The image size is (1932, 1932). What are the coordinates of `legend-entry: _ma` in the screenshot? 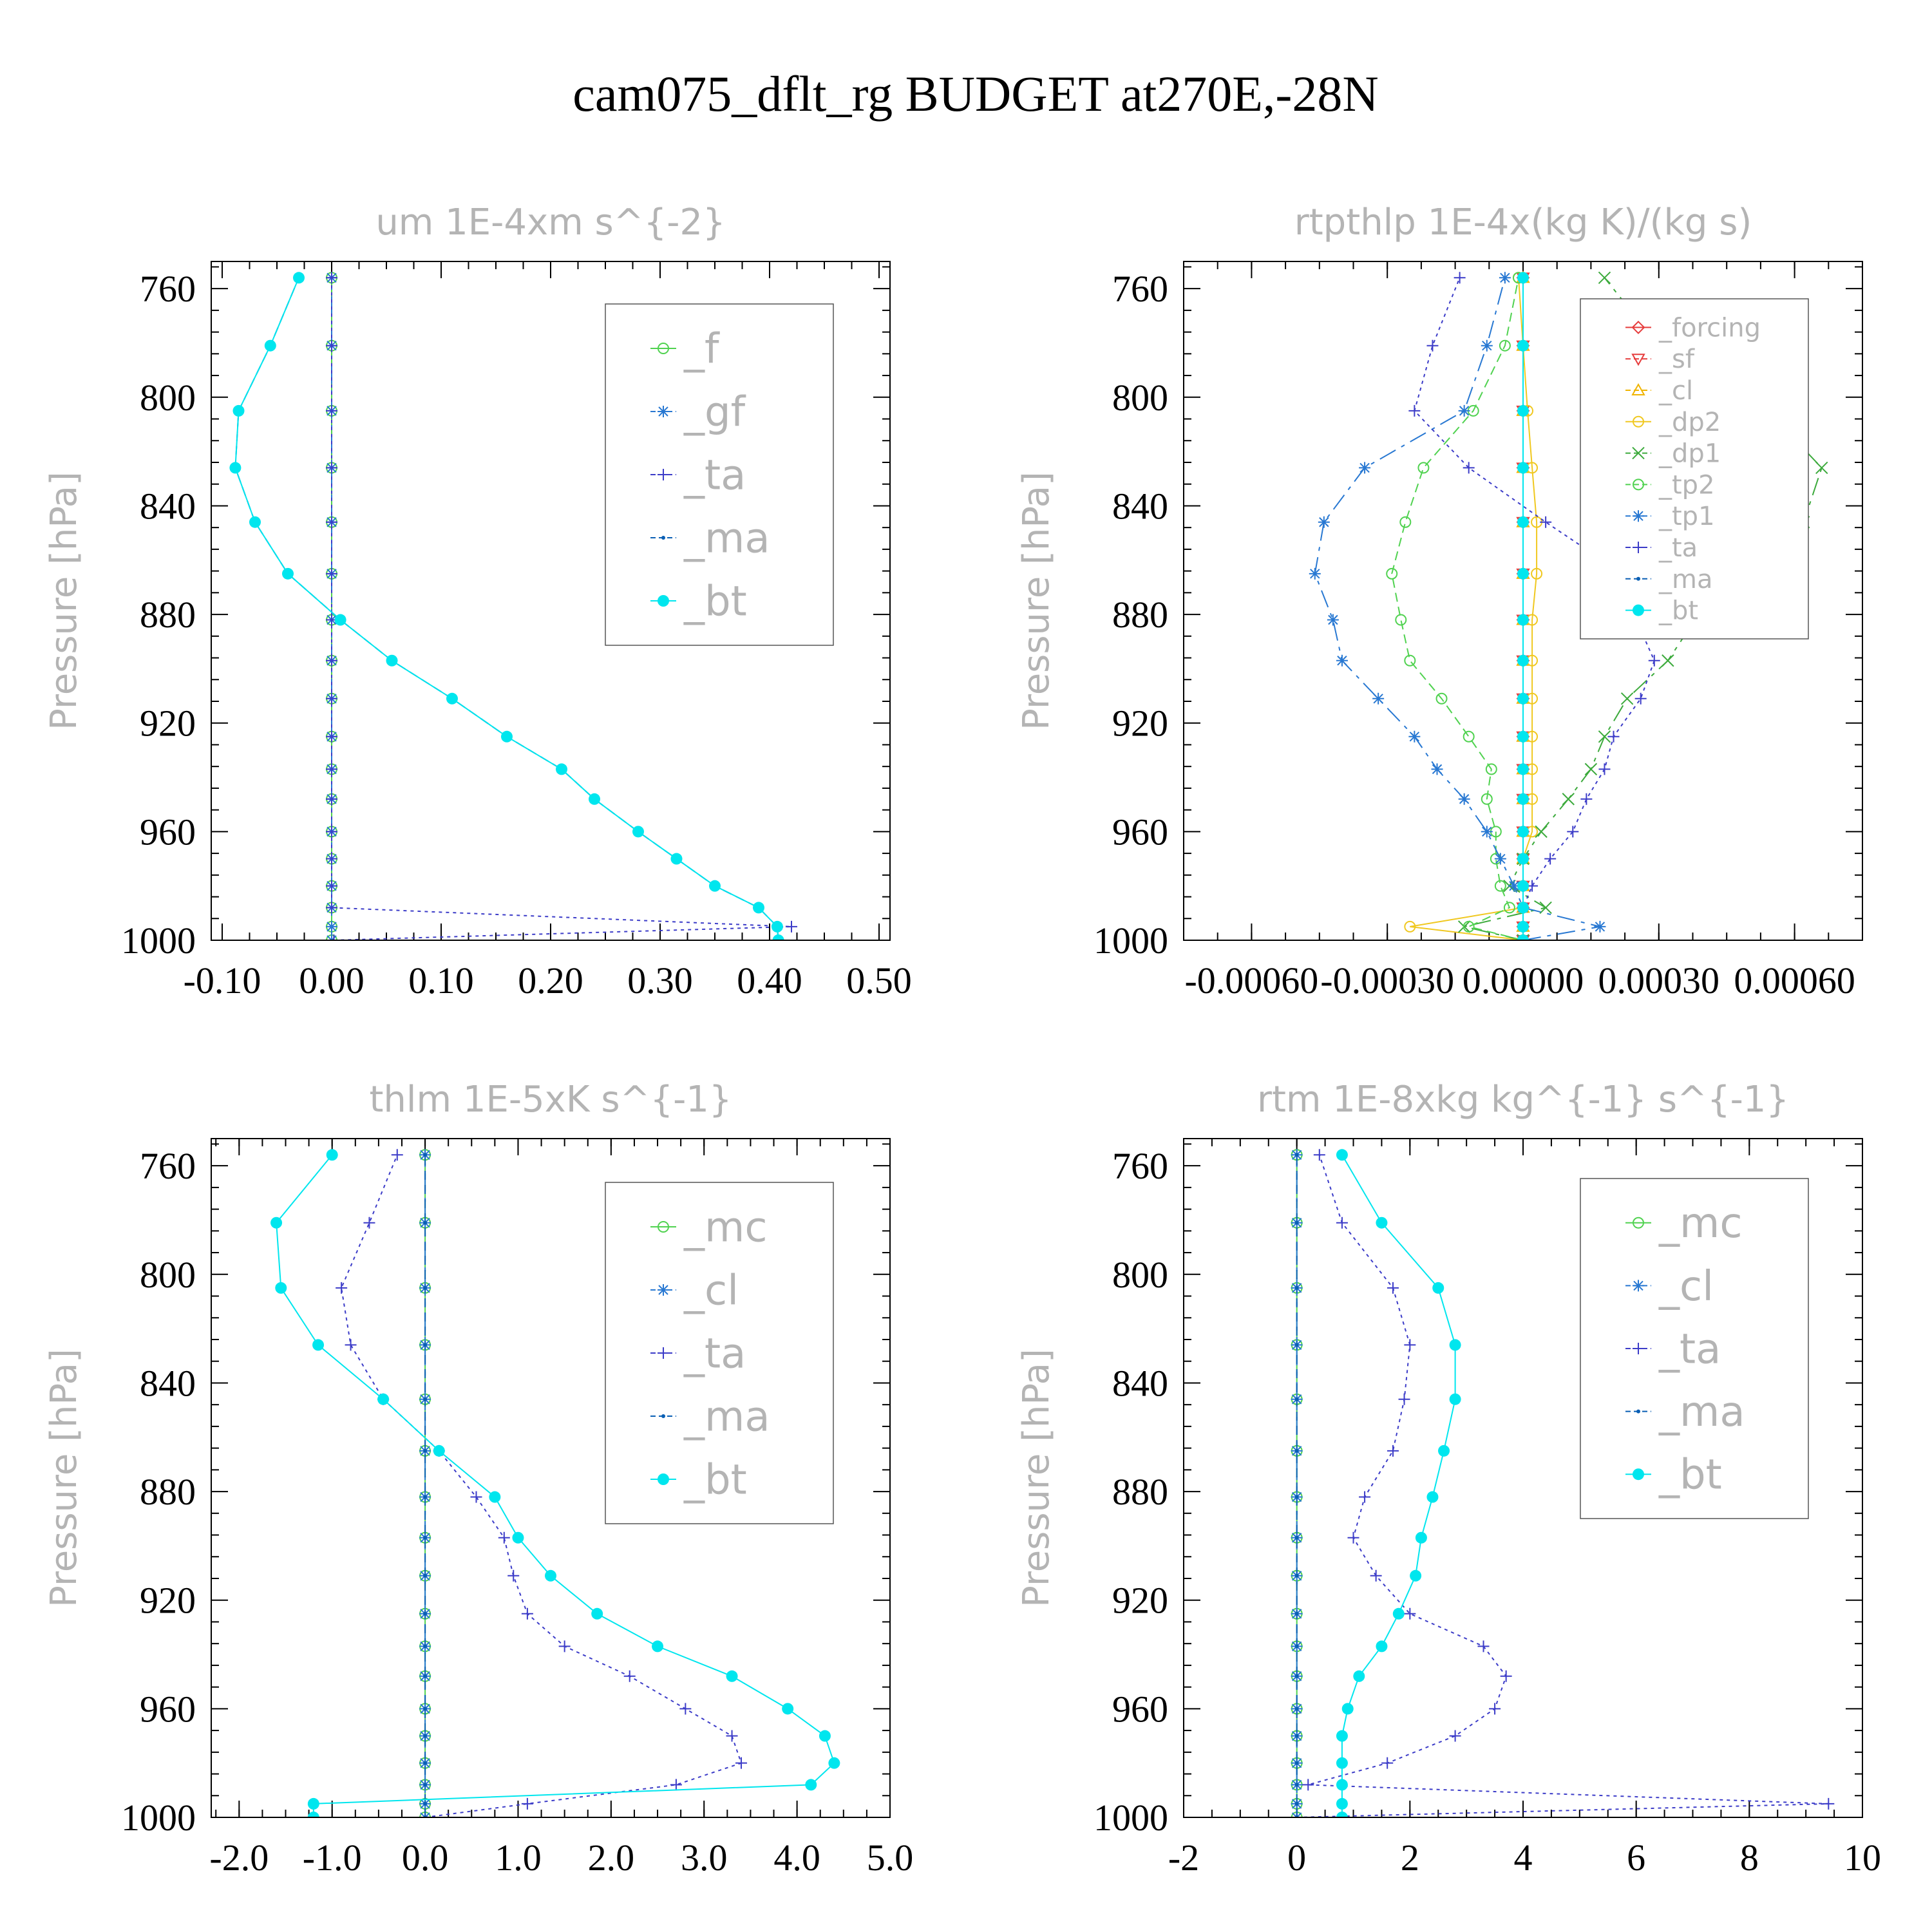 It's located at (710, 538).